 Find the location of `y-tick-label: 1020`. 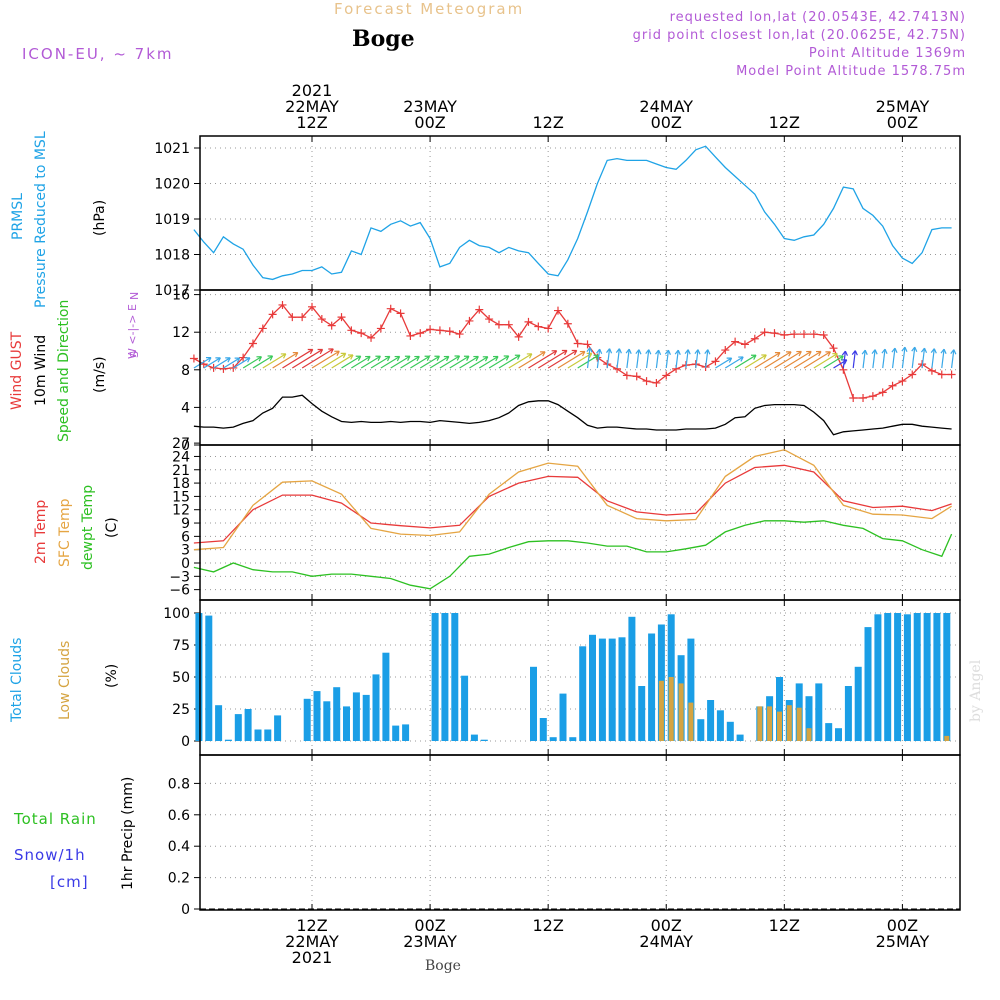

y-tick-label: 1020 is located at coordinates (172, 185).